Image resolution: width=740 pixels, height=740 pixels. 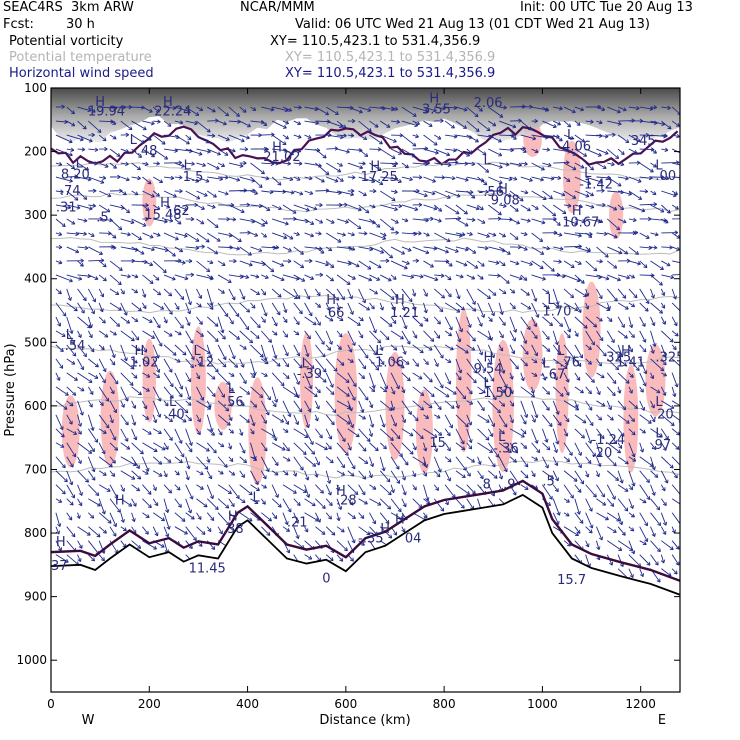 What do you see at coordinates (309, 374) in the screenshot?
I see `contour-label: -.39` at bounding box center [309, 374].